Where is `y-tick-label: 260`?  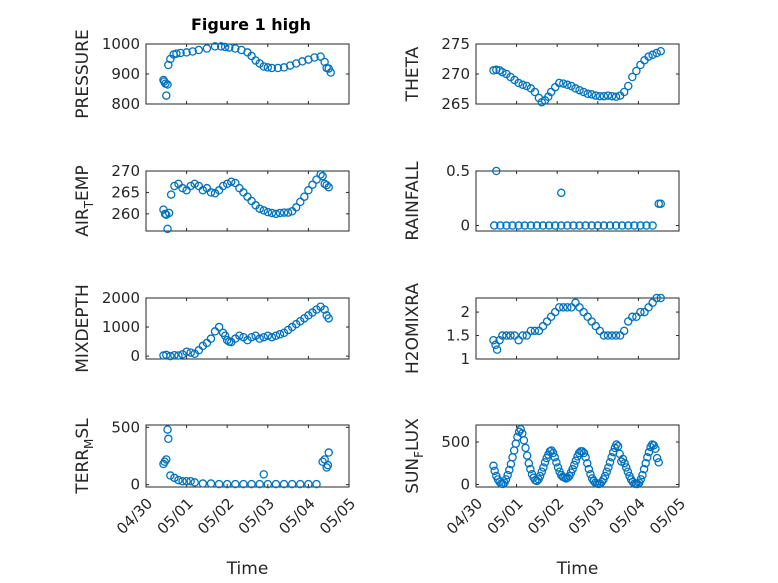
y-tick-label: 260 is located at coordinates (125, 214).